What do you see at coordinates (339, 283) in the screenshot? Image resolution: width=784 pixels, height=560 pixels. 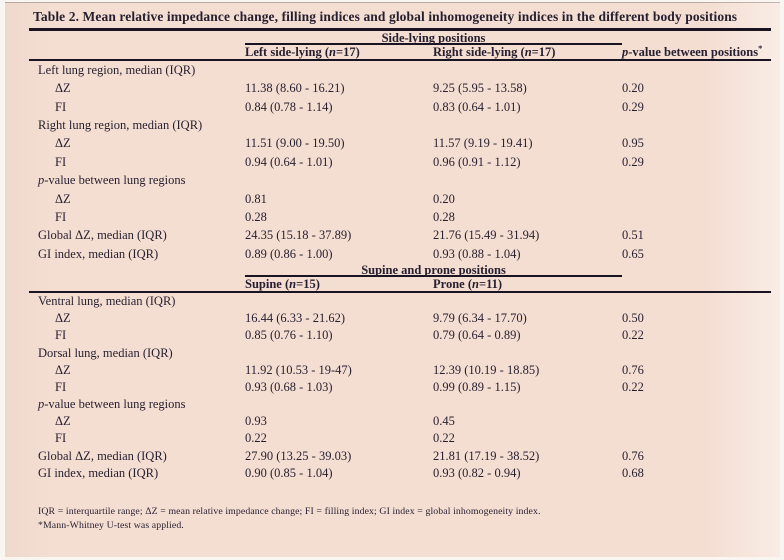 I see `column-header: Supine (n=15)` at bounding box center [339, 283].